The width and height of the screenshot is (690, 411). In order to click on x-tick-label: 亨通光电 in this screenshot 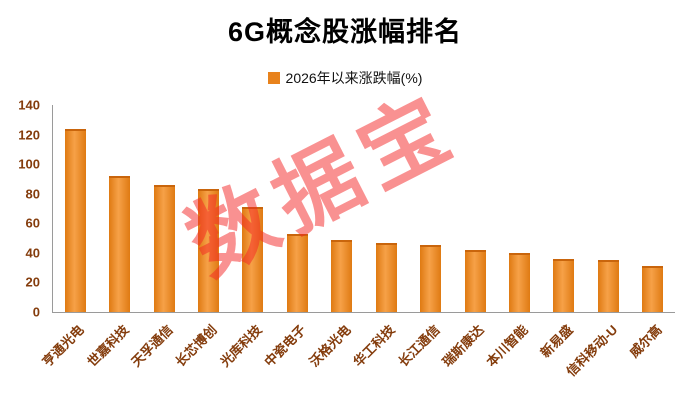, I will do `click(63, 346)`.